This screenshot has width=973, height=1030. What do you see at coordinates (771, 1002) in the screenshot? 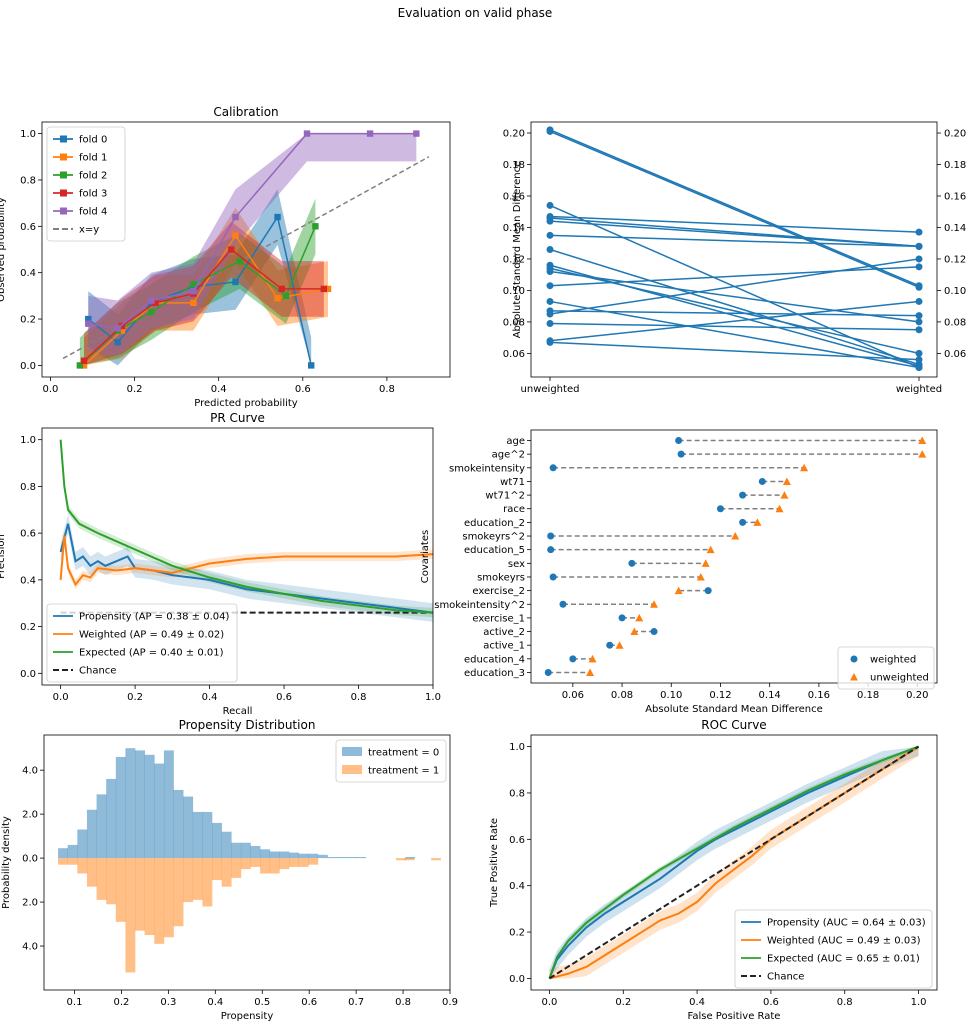
I see `x-tick-label: 0.6` at bounding box center [771, 1002].